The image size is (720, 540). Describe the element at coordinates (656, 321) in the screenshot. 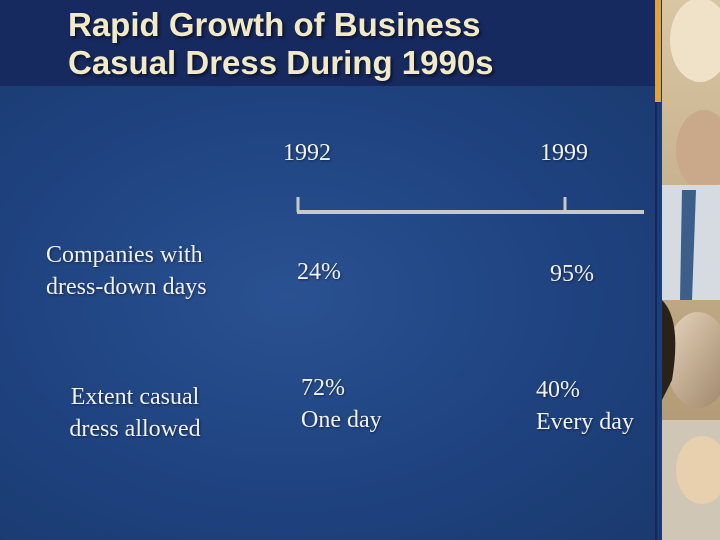

I see `divider-rule` at that location.